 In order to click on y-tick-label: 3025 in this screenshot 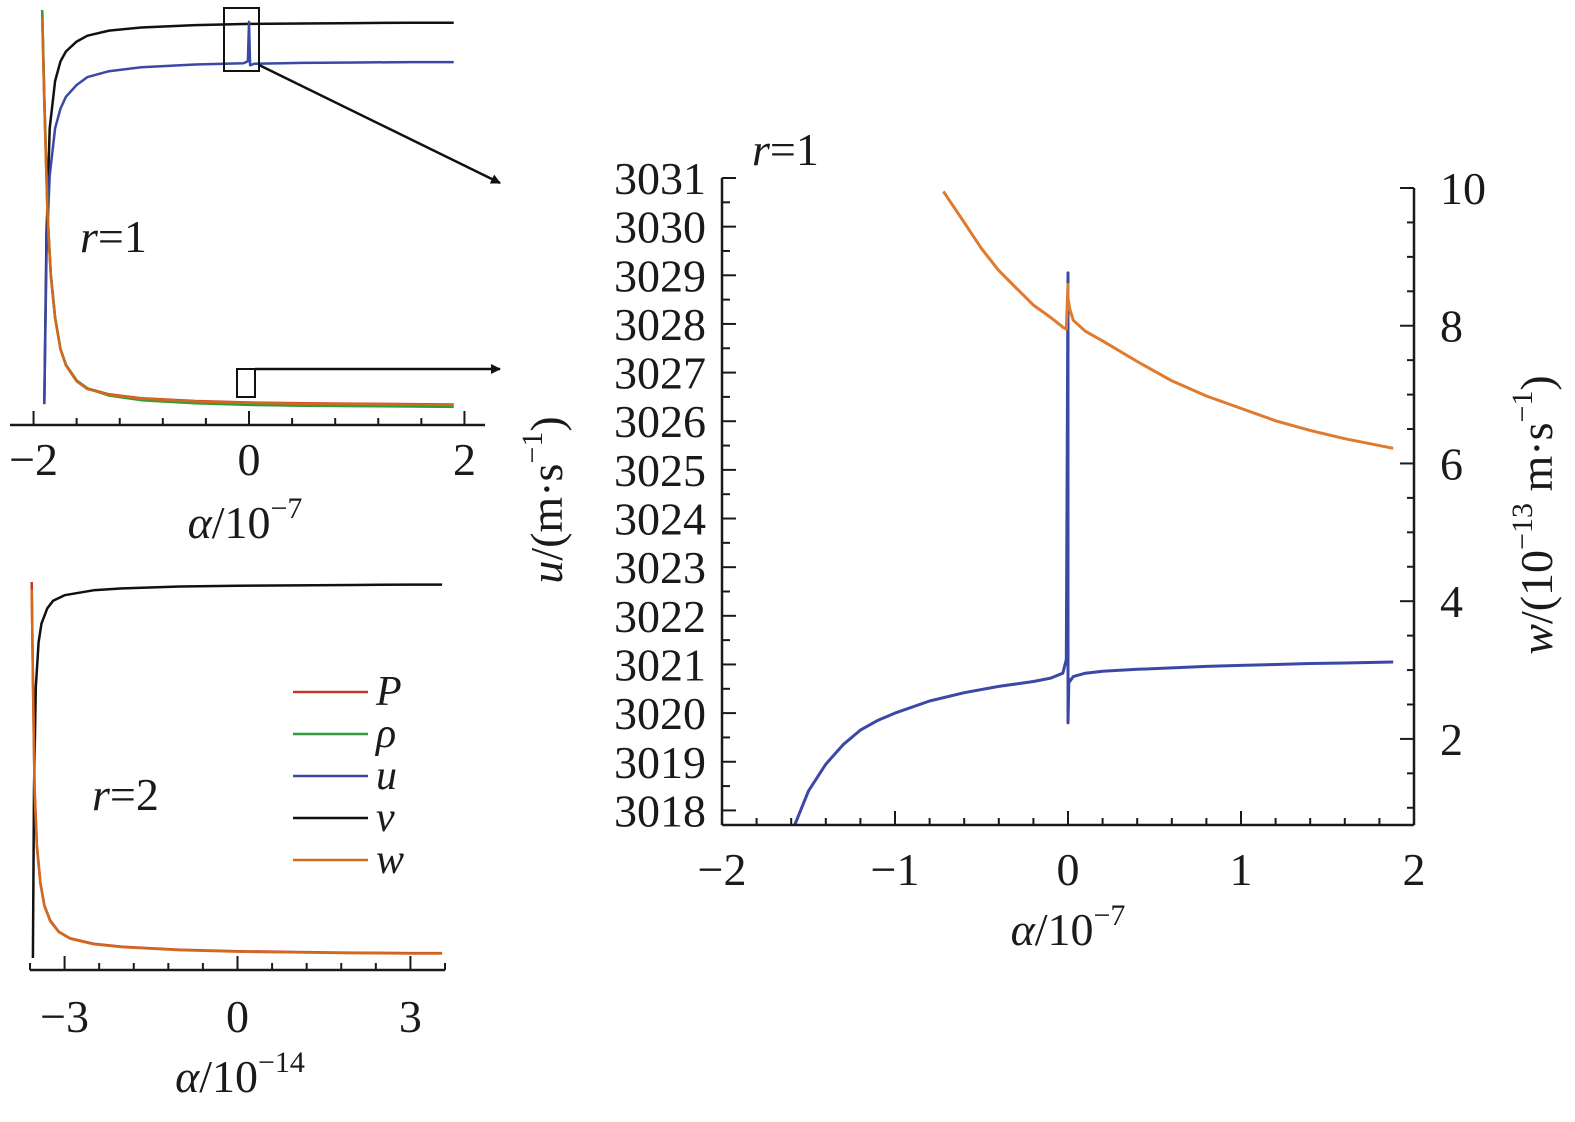, I will do `click(660, 470)`.